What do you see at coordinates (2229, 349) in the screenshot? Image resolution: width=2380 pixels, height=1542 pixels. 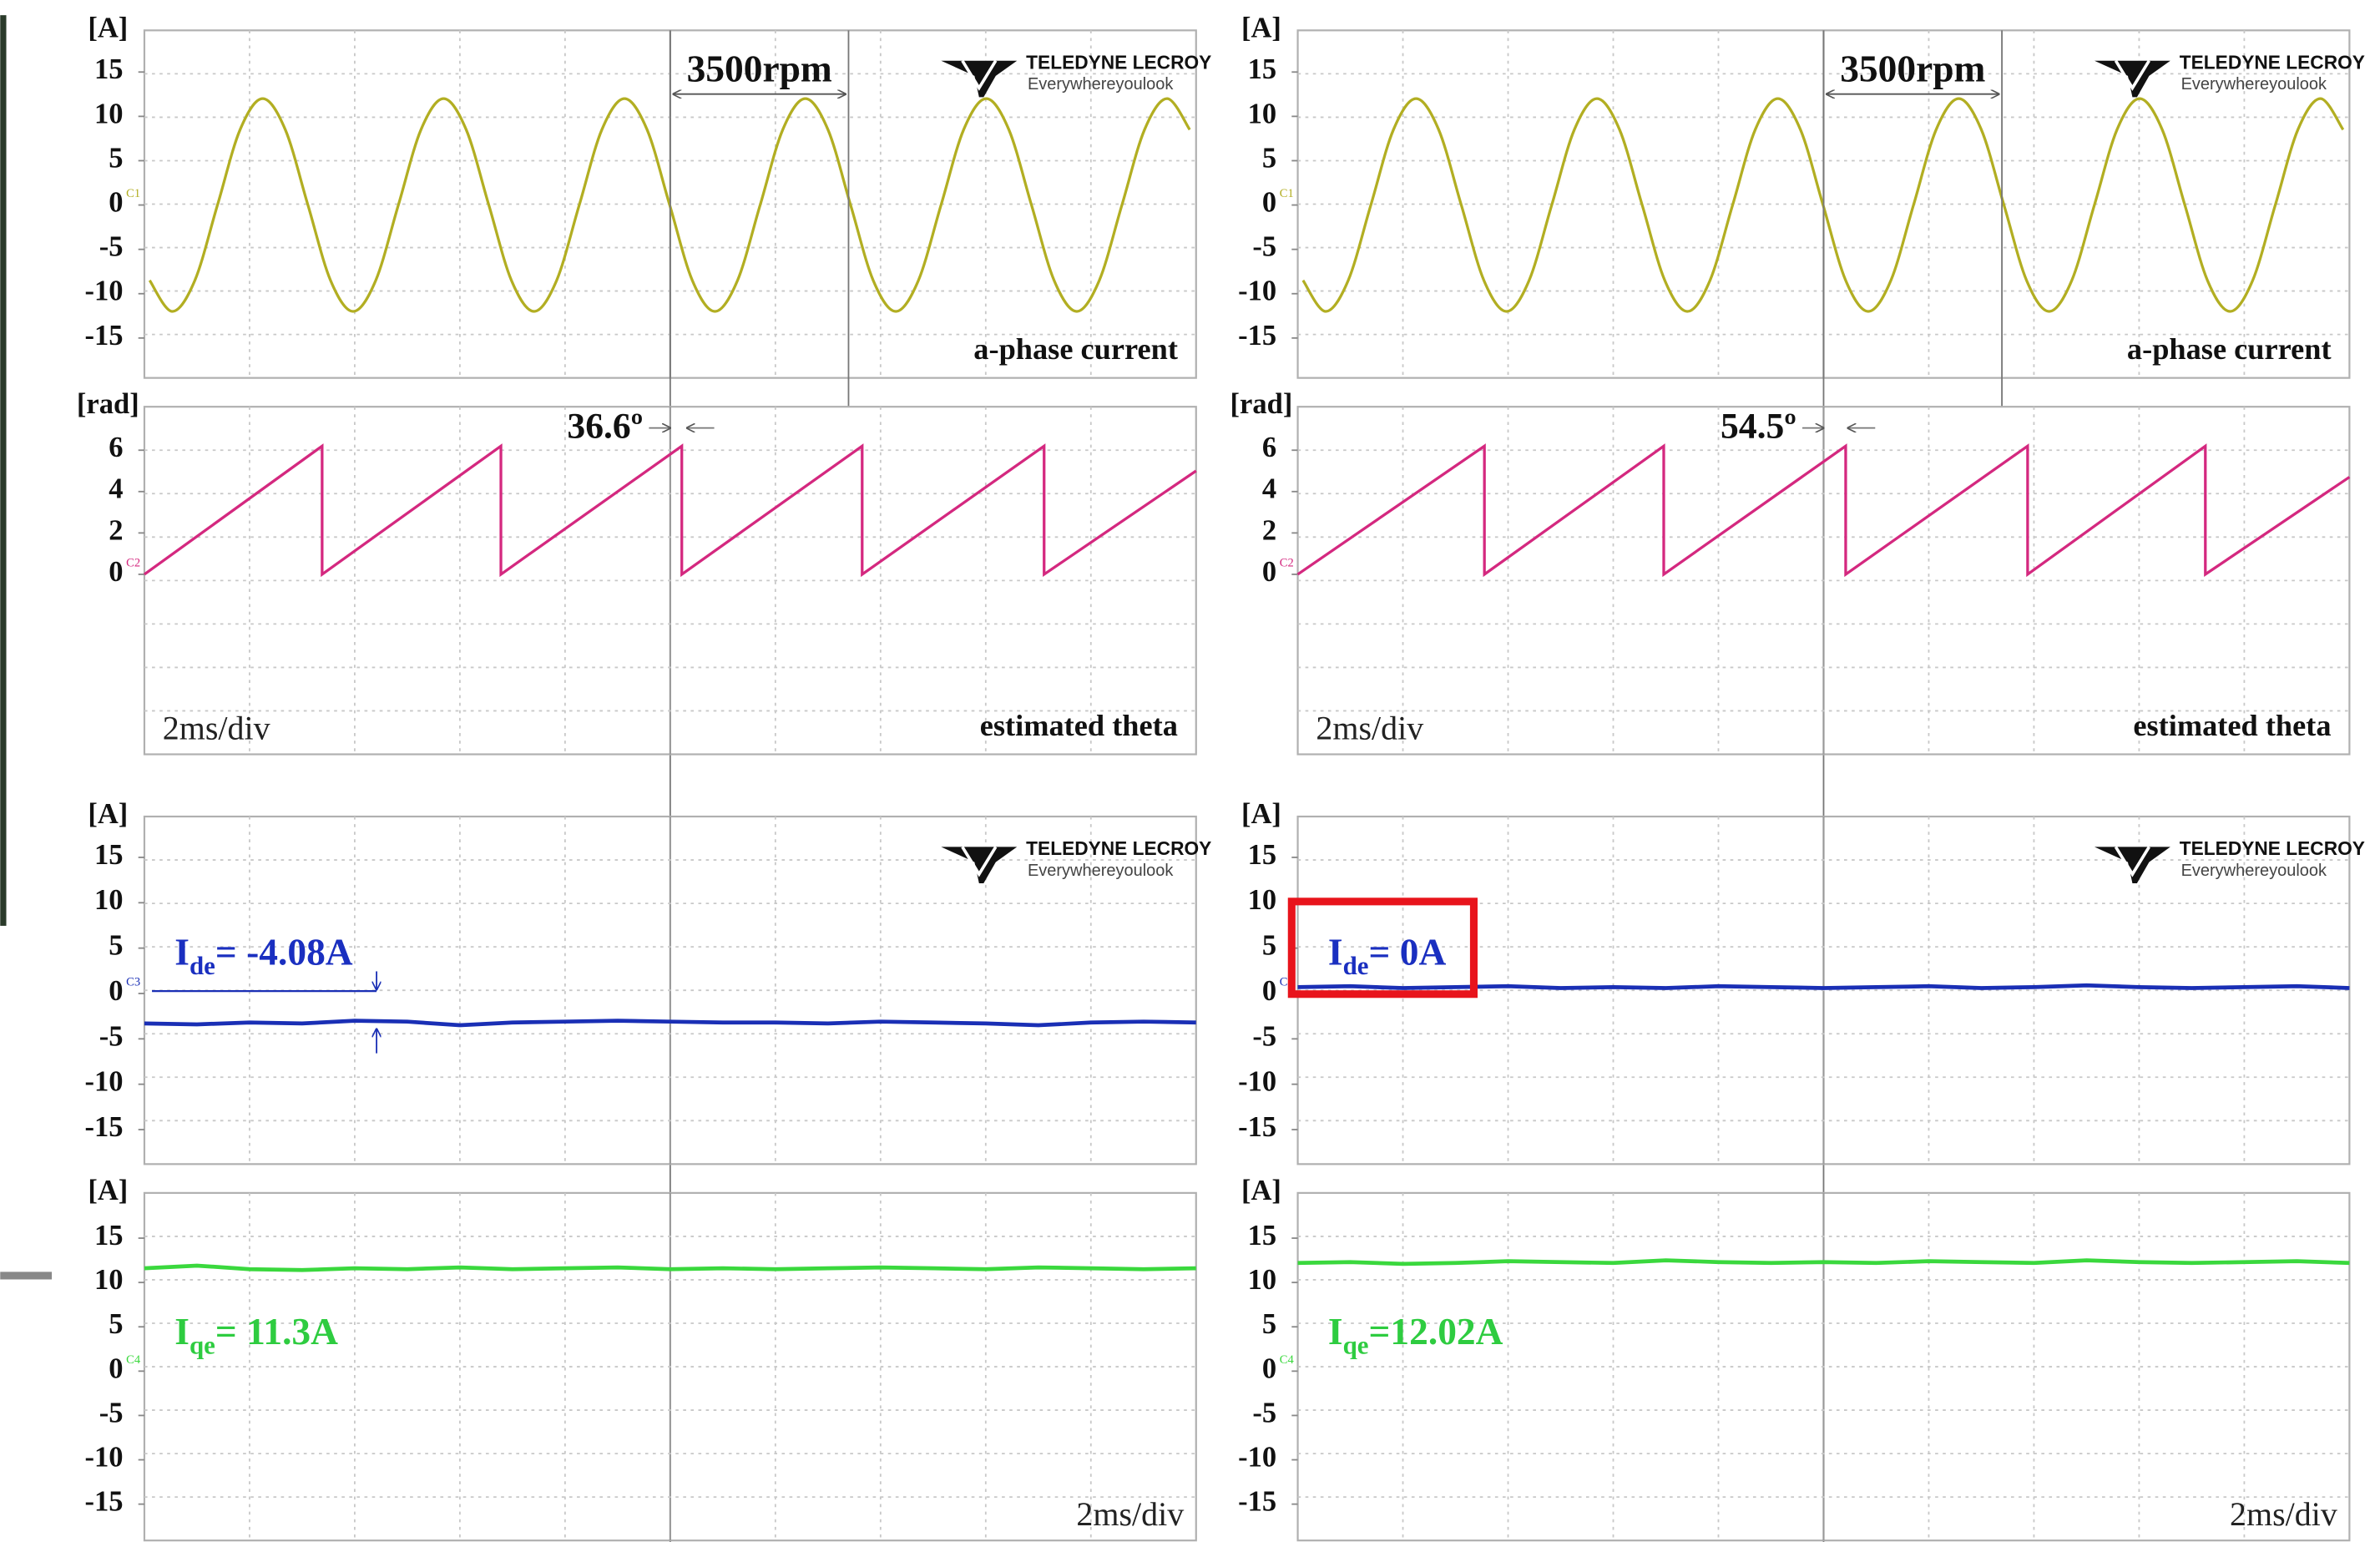 I see `trace-label: a-phase current` at bounding box center [2229, 349].